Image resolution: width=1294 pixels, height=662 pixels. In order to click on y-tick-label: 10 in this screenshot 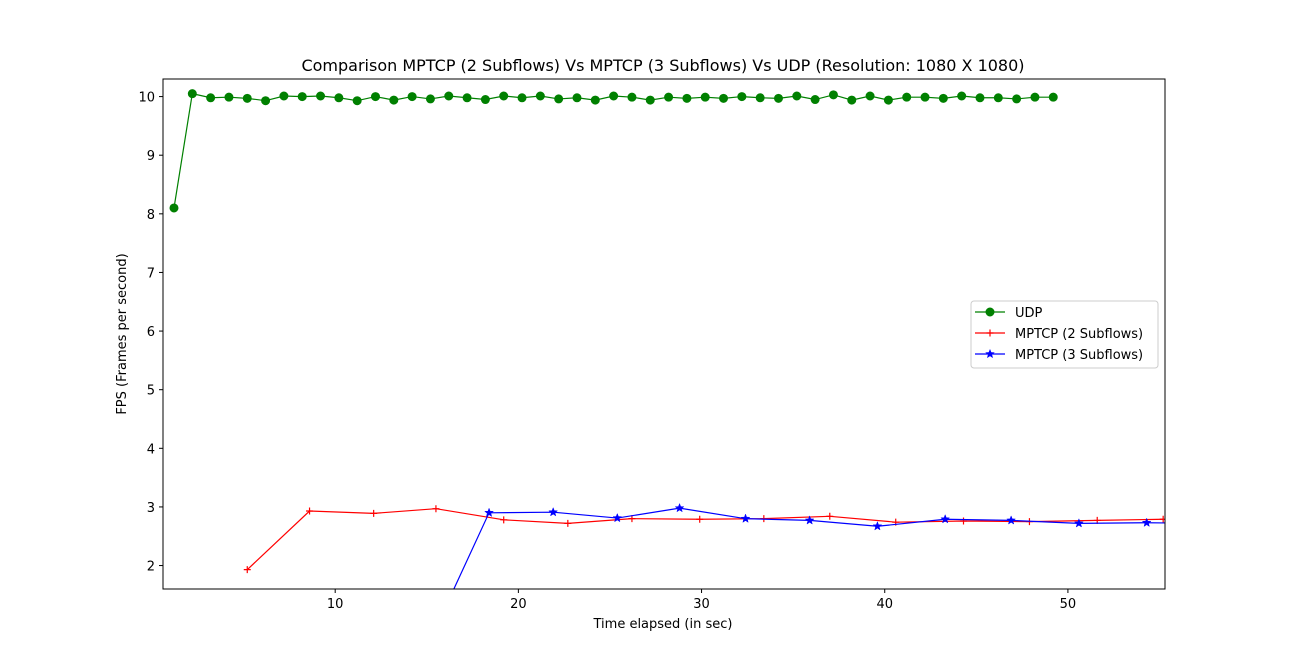, I will do `click(146, 98)`.